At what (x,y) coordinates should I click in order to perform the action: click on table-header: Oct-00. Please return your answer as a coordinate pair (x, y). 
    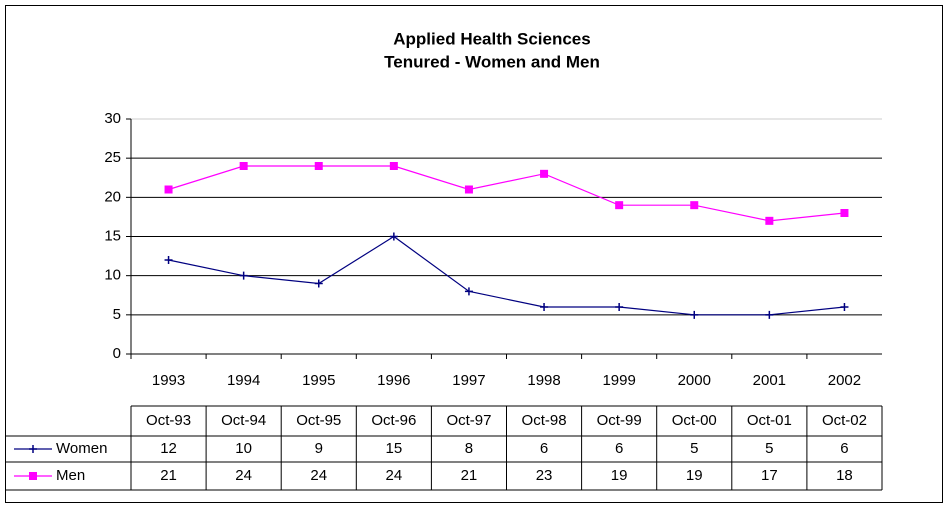
    Looking at the image, I should click on (694, 420).